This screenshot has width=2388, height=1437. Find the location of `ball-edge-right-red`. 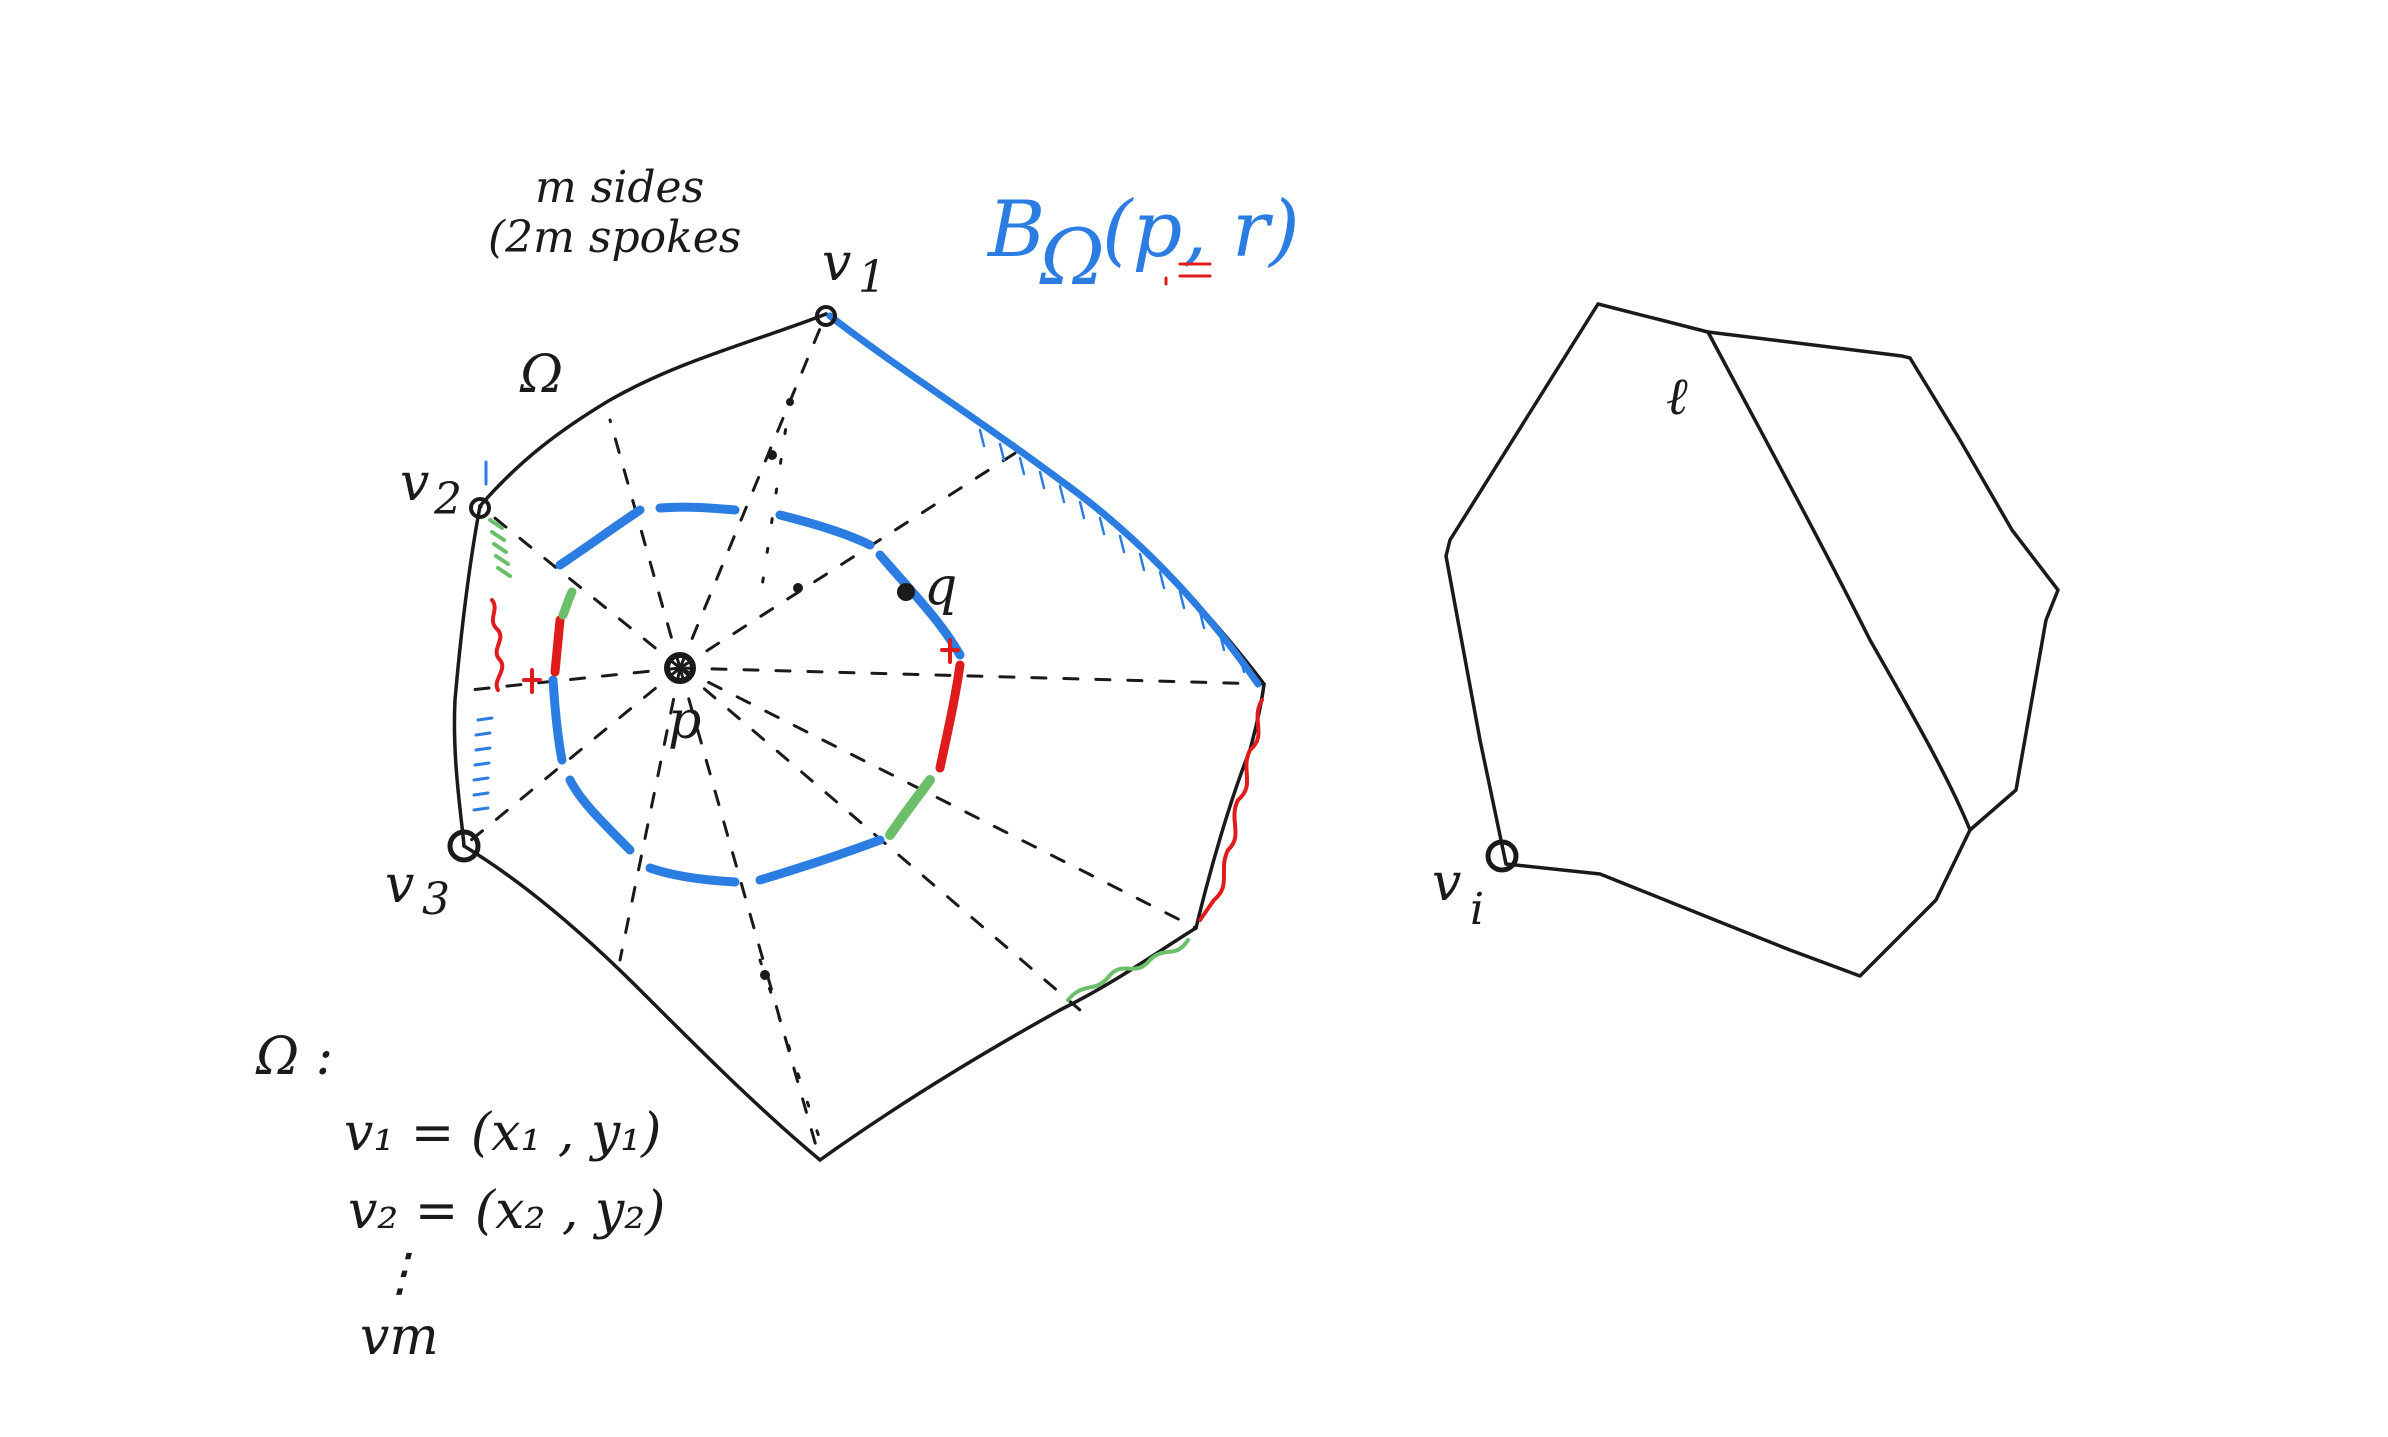

ball-edge-right-red is located at coordinates (950, 716).